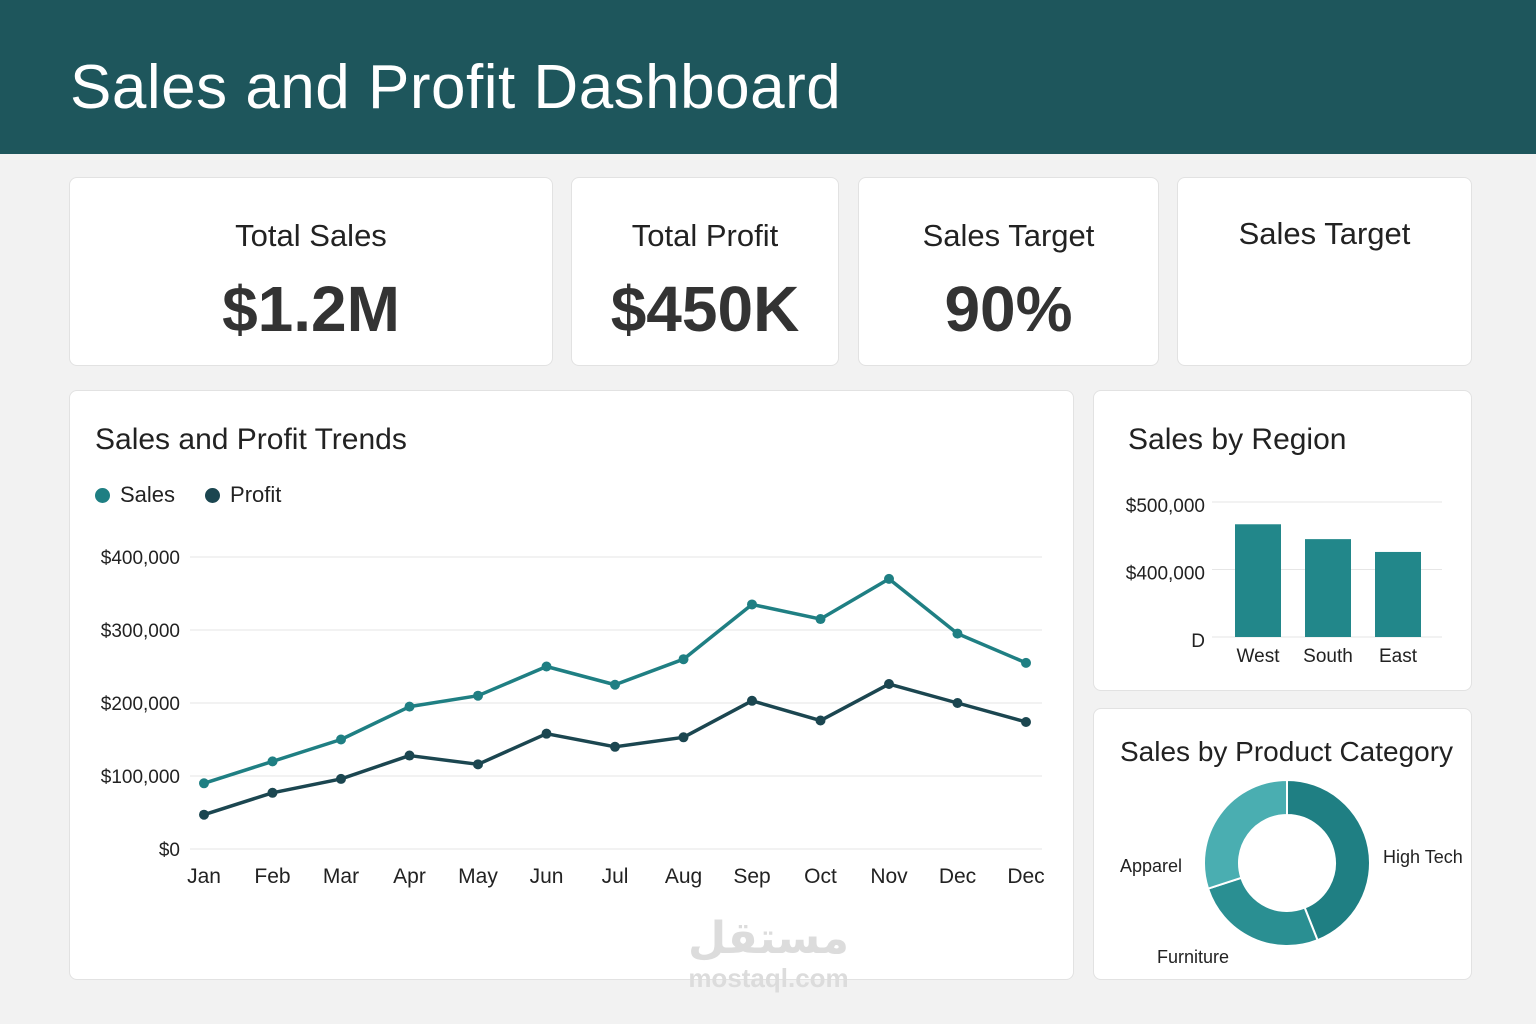 This screenshot has height=1024, width=1536. I want to click on region-panel, so click(1282, 540).